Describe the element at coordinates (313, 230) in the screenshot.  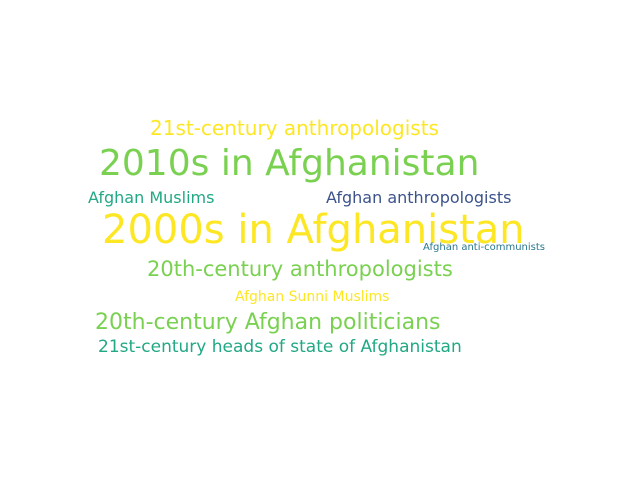
I see `word-2000s-in-afghanistan: 2000s in Afghanistan` at that location.